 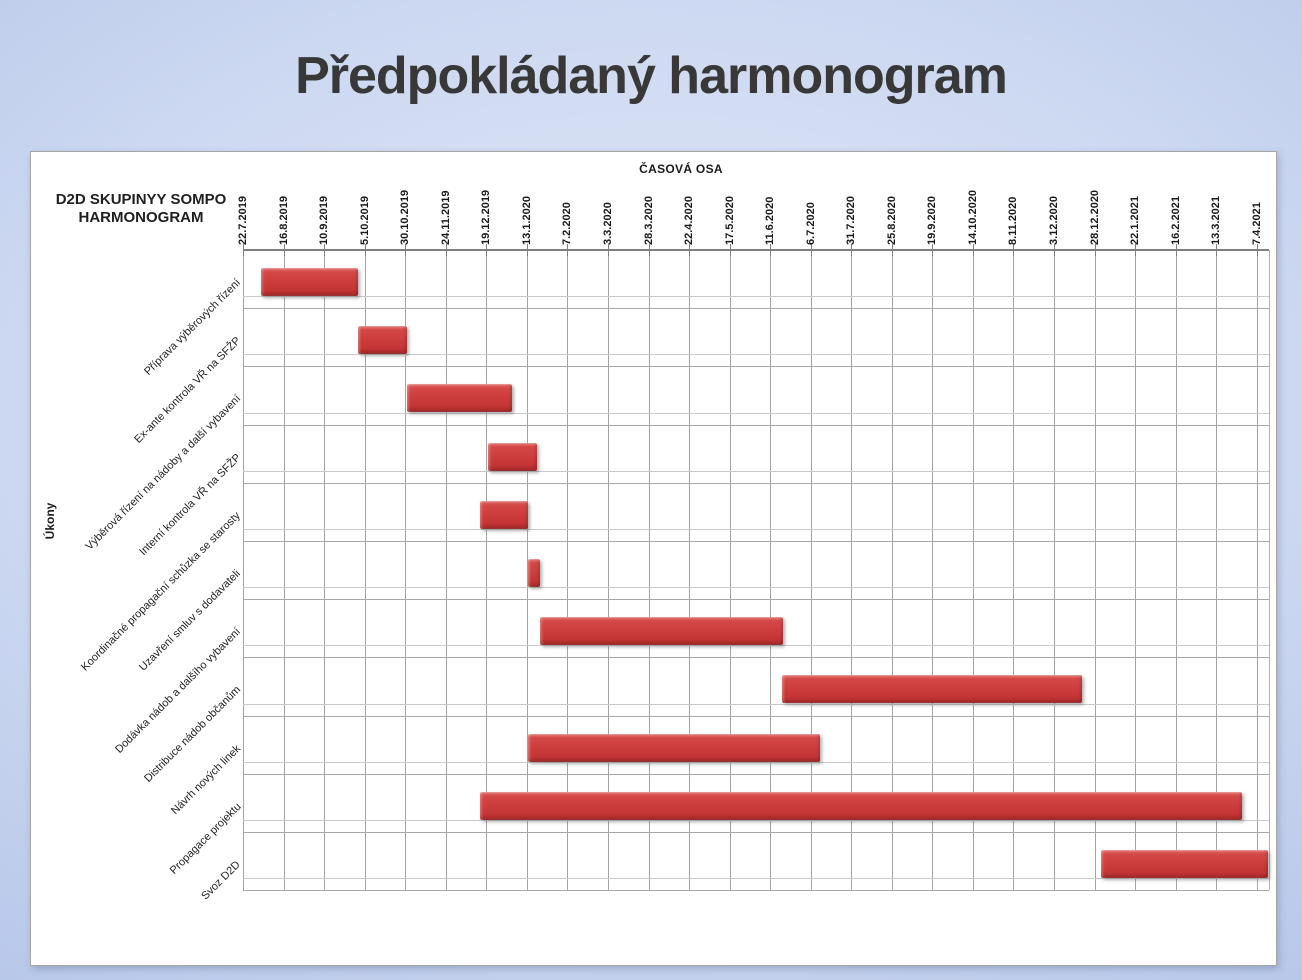 What do you see at coordinates (324, 220) in the screenshot?
I see `date-label: 10.9.2019` at bounding box center [324, 220].